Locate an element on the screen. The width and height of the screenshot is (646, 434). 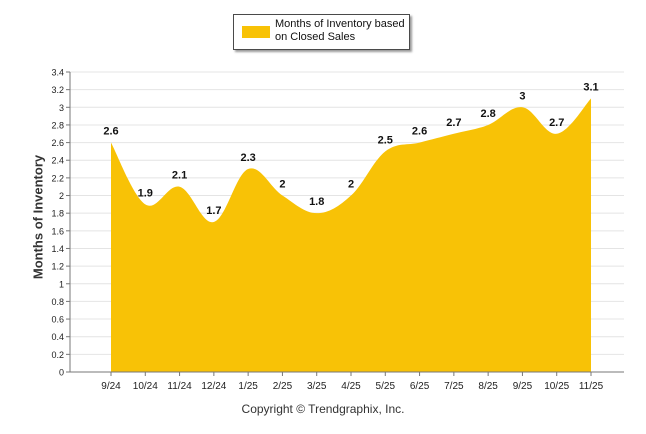
x-tick-label: 10/25 is located at coordinates (556, 386).